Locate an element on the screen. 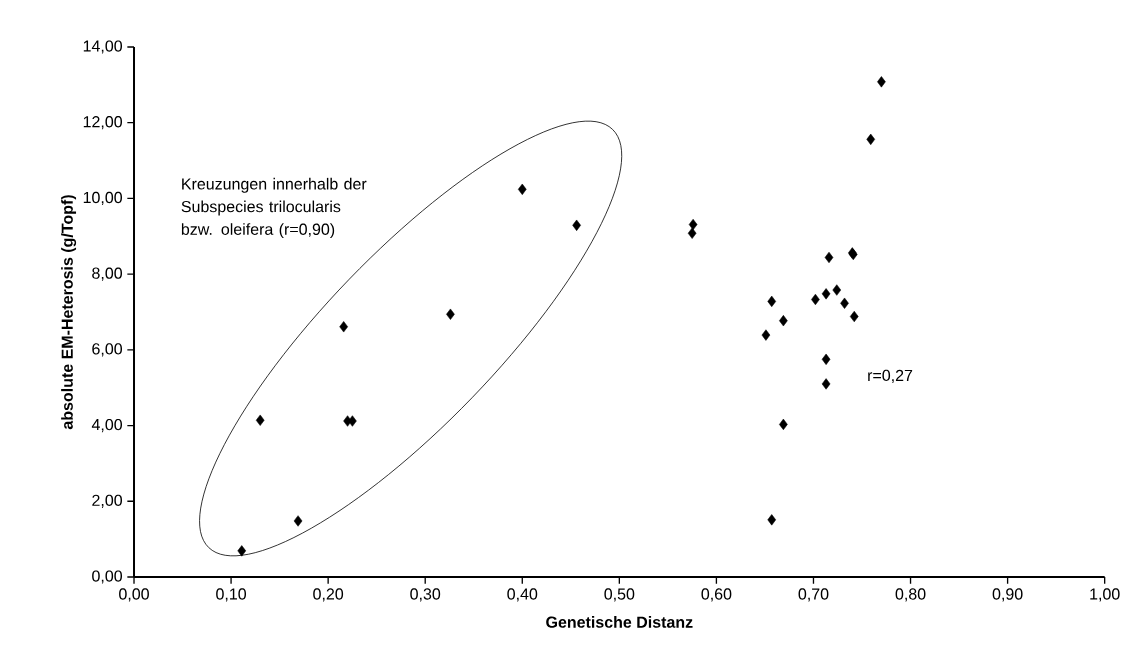 This screenshot has width=1145, height=670. y-tick-label: 10,00 is located at coordinates (103, 198).